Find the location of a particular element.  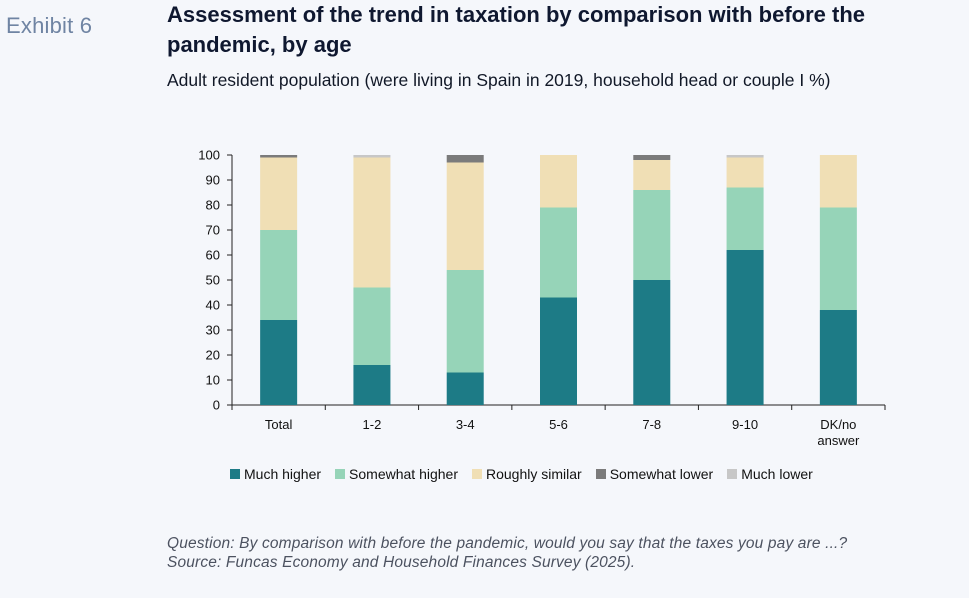

x-tick-label: 9-10 is located at coordinates (745, 424).